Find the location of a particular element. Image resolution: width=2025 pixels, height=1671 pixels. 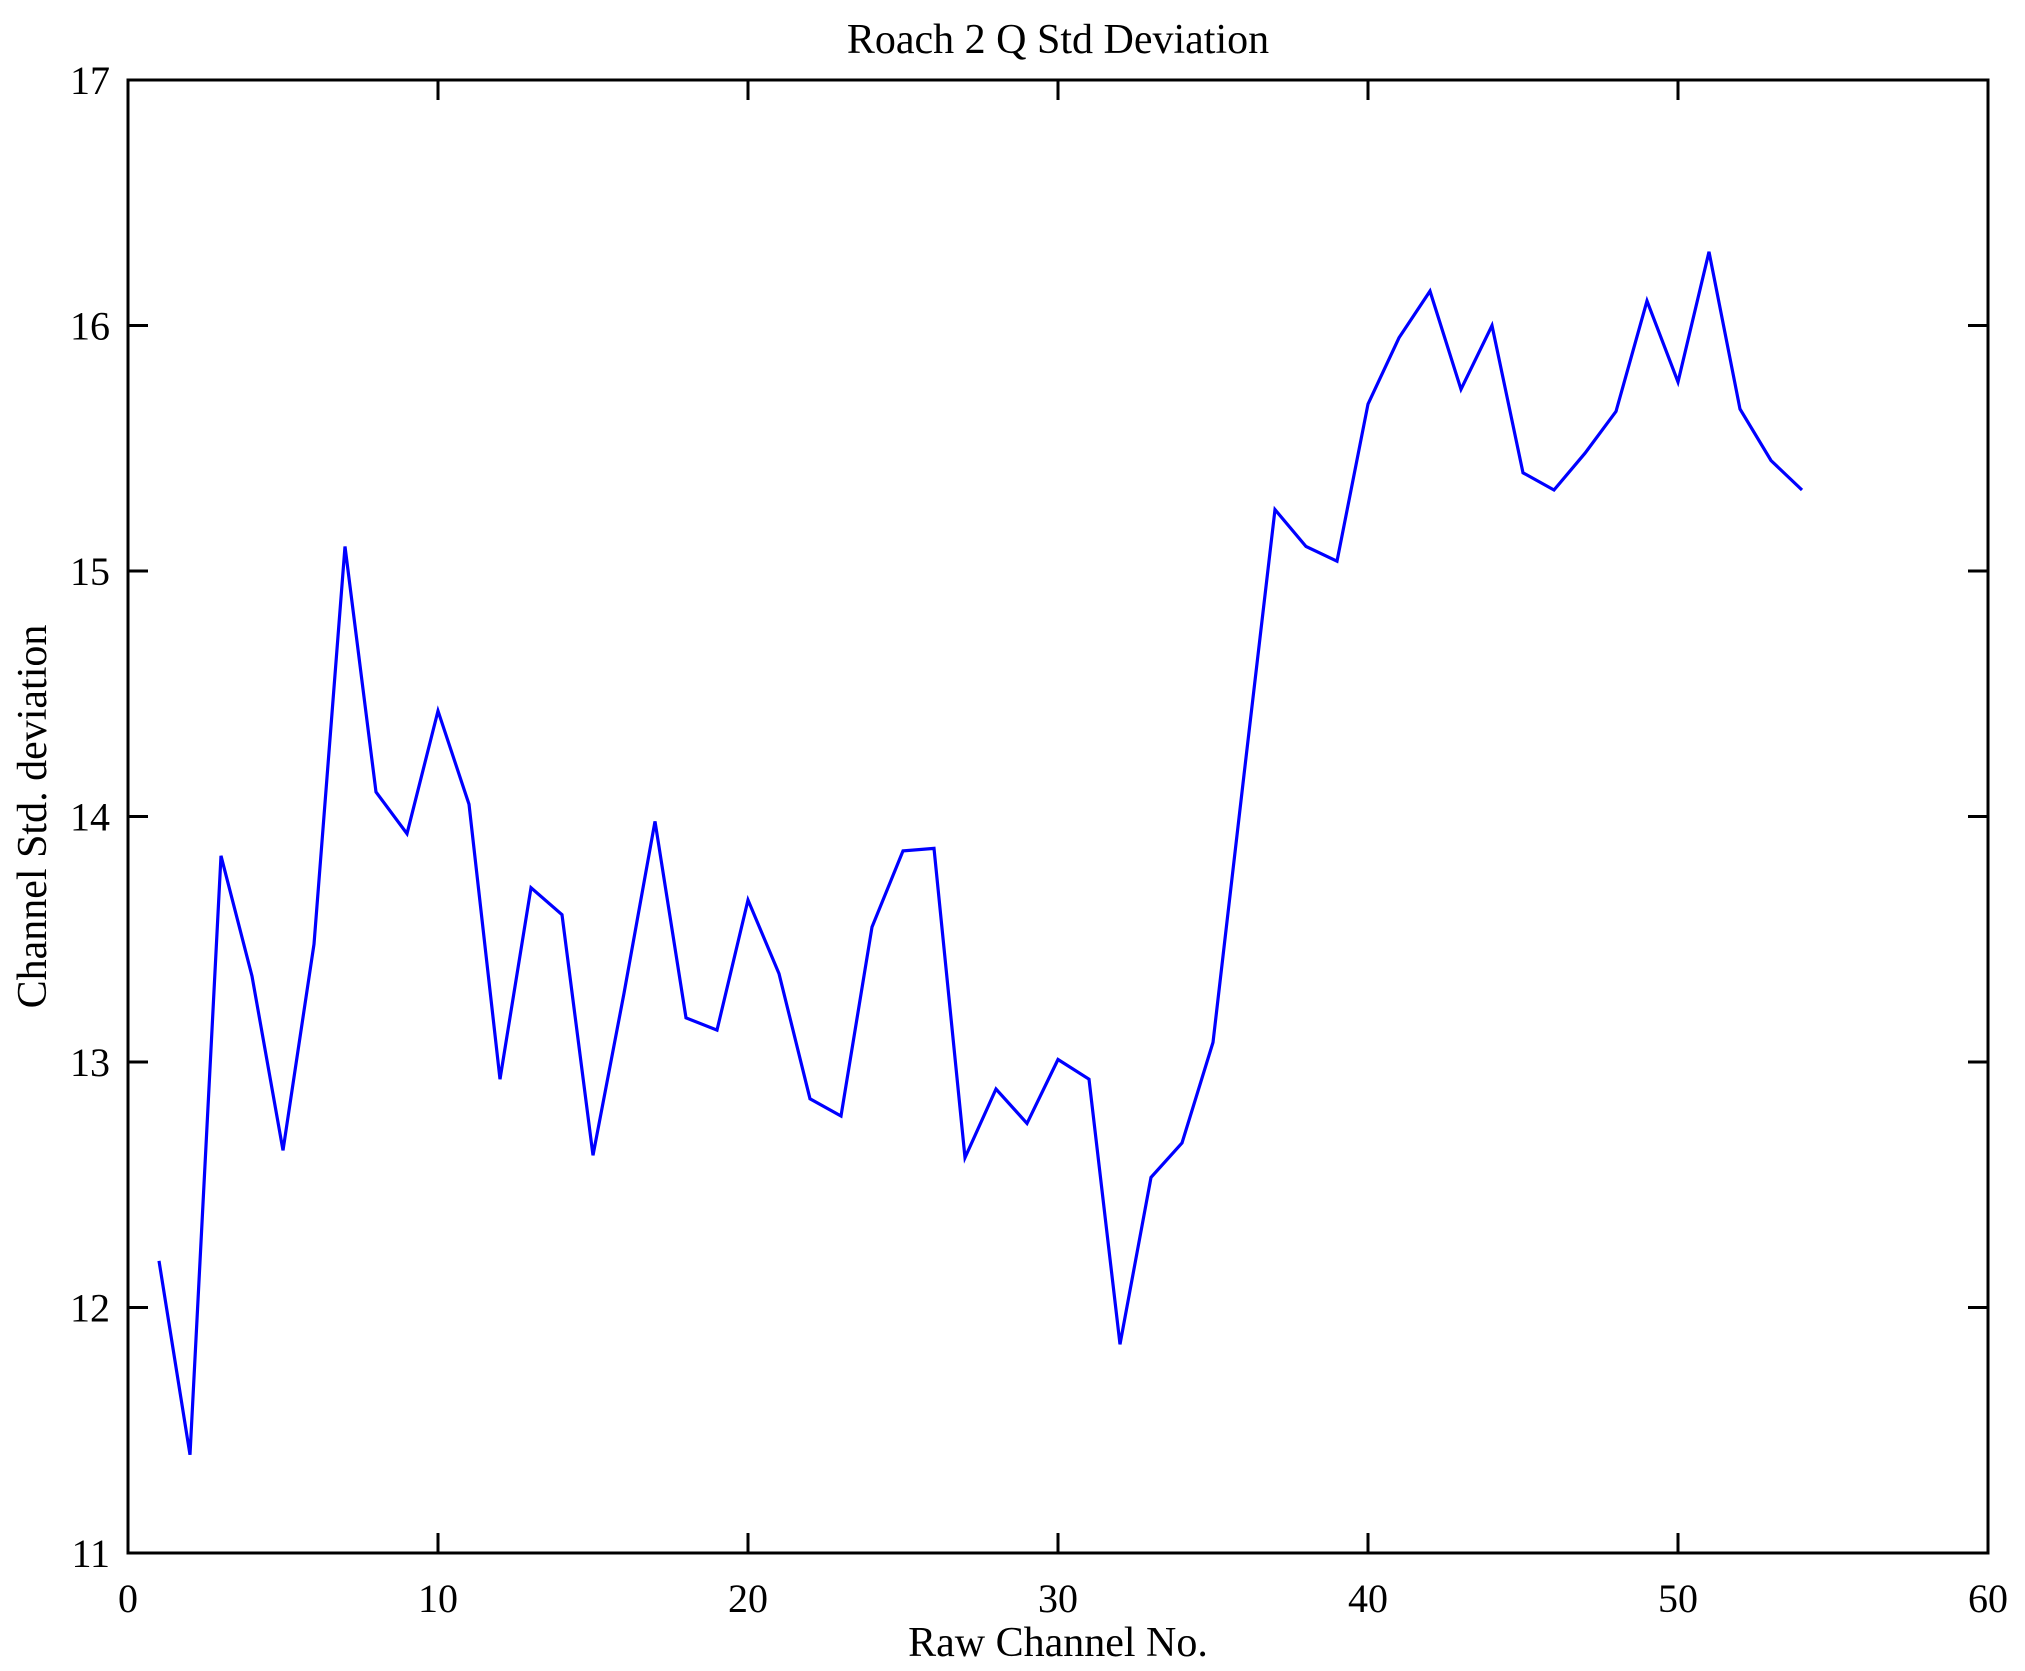

x-tick-label: 30 is located at coordinates (1058, 1598).